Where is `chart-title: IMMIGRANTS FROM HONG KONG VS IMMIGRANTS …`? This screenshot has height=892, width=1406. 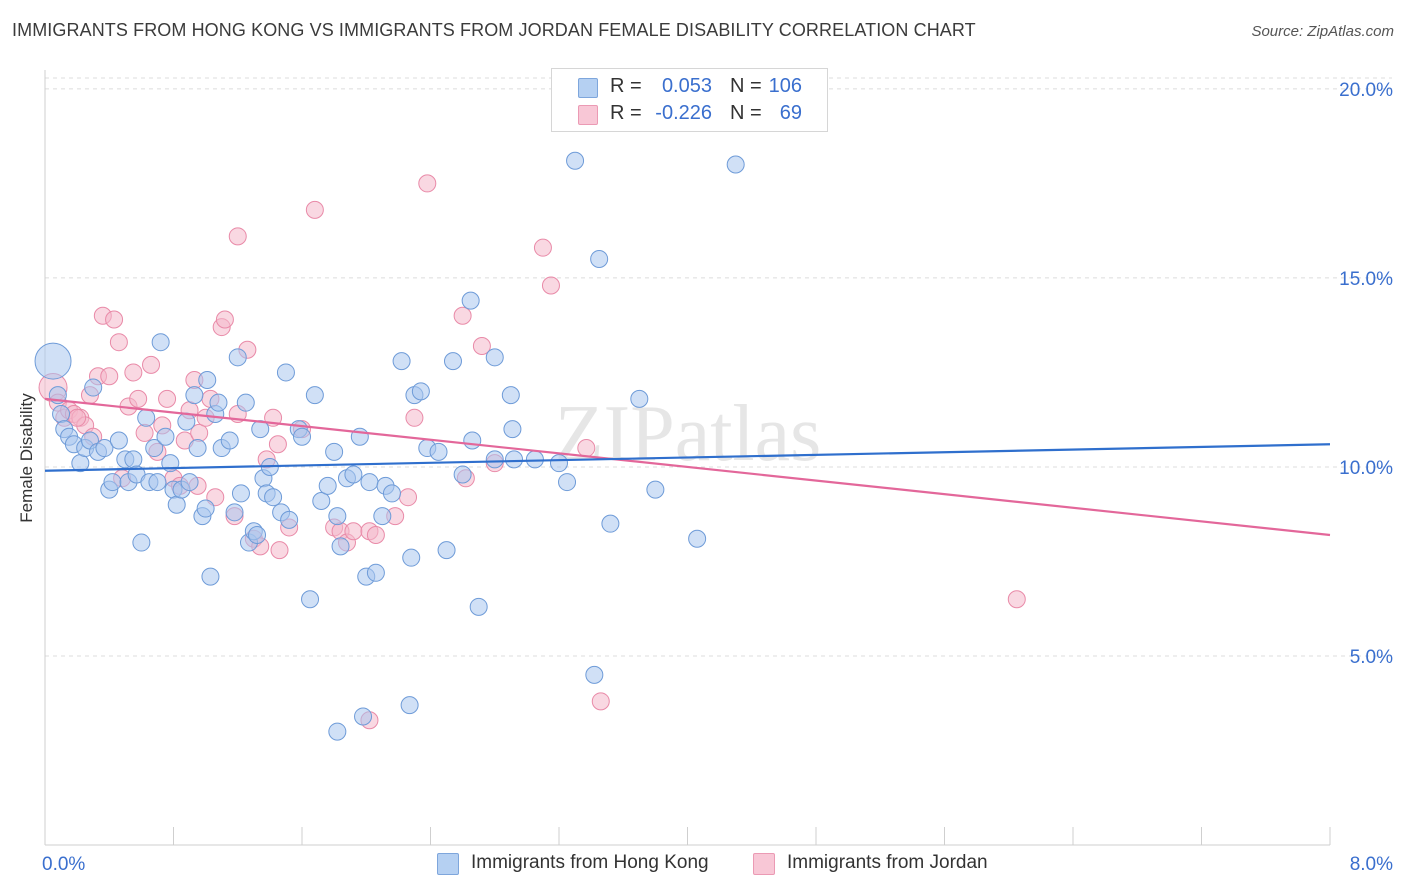
chart-title: IMMIGRANTS FROM HONG KONG VS IMMIGRANTS … is located at coordinates (494, 30).